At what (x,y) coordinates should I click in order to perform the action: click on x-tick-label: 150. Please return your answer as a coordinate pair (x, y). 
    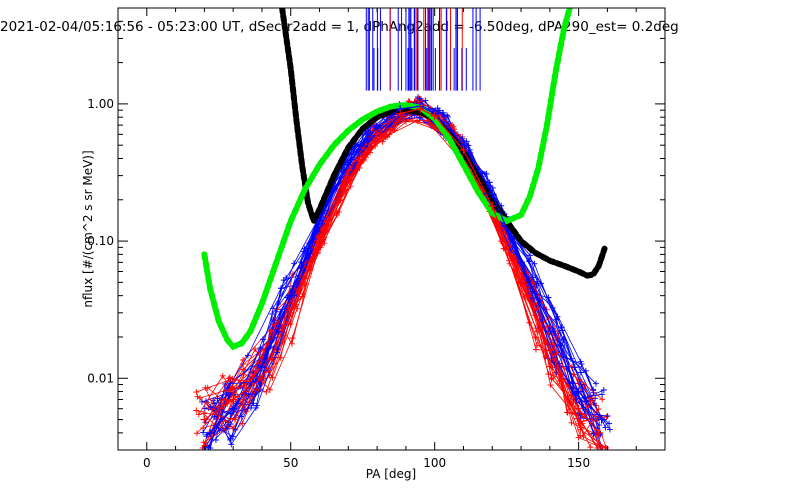
    Looking at the image, I should click on (578, 463).